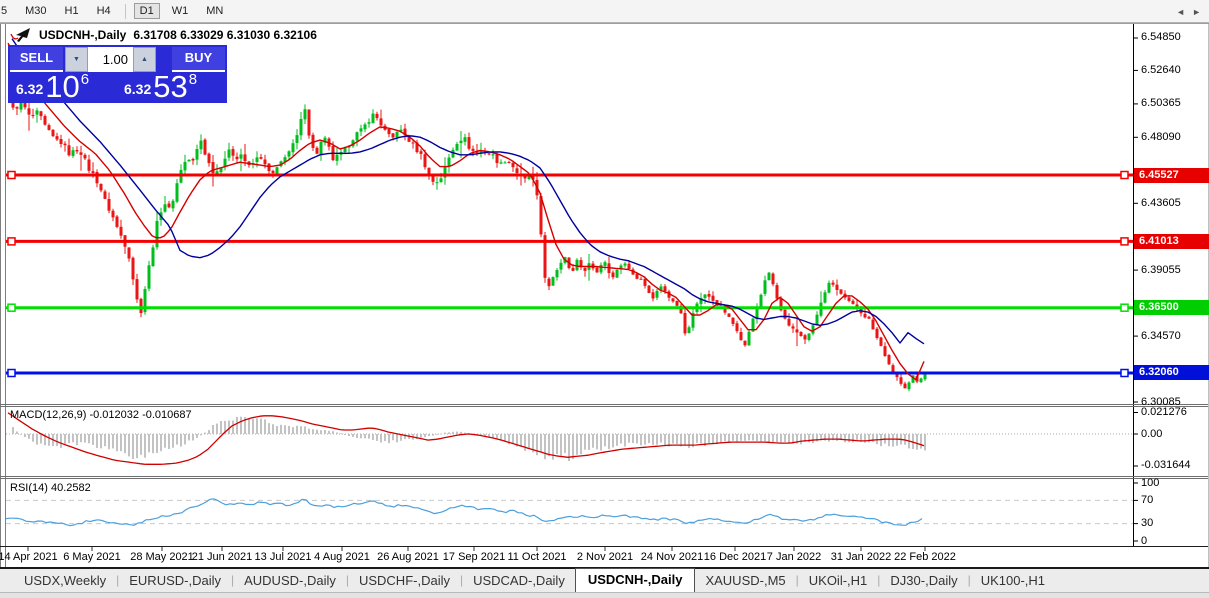  What do you see at coordinates (101, 415) in the screenshot?
I see `macd-indicator-label: MACD(12,26,9) -0.012032 -0.010687` at bounding box center [101, 415].